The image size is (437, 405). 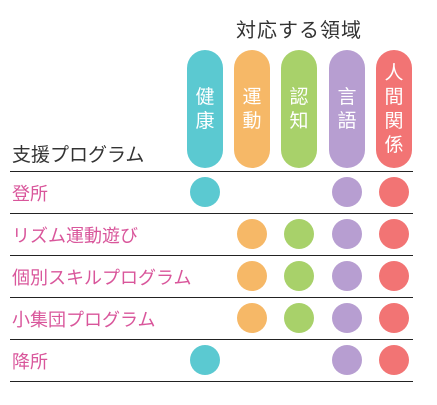 I want to click on area-pill-char: 関, so click(x=394, y=121).